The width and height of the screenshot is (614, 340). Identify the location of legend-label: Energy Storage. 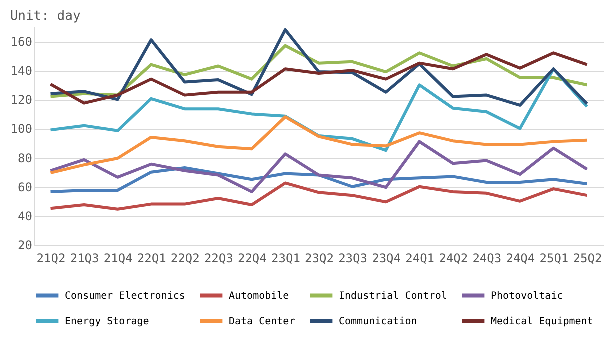
(107, 322).